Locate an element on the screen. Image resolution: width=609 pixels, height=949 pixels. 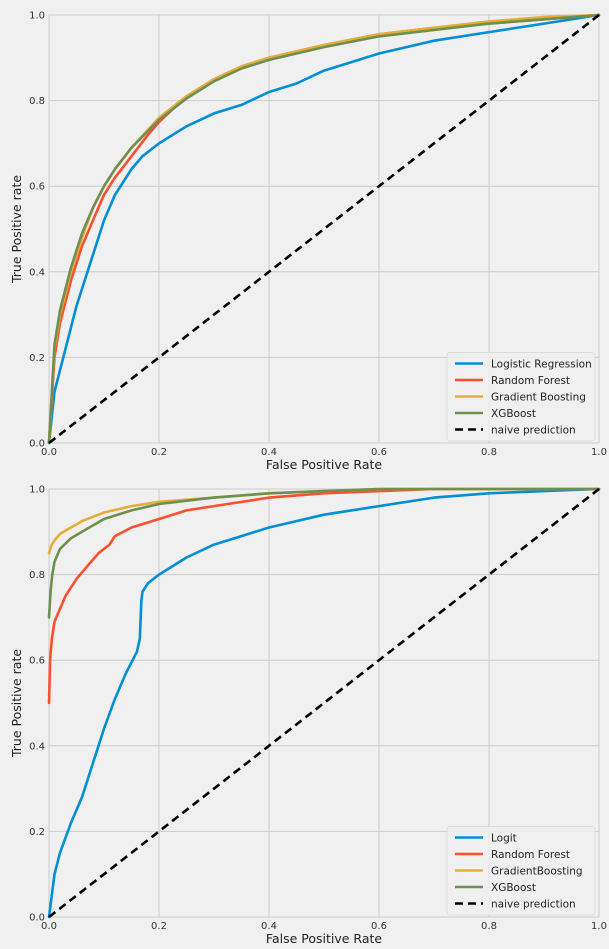
legend-entry: GradientBoosting is located at coordinates (537, 872).